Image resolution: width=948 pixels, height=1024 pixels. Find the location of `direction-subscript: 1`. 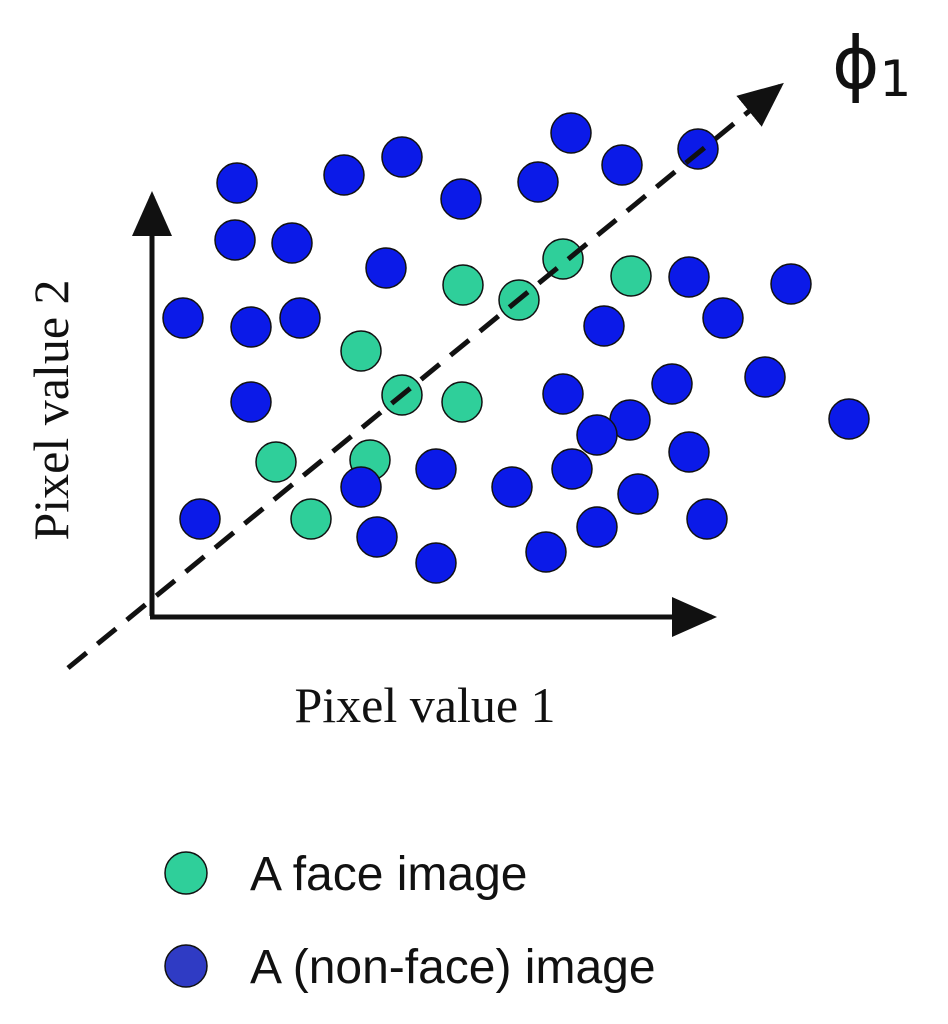

direction-subscript: 1 is located at coordinates (896, 79).